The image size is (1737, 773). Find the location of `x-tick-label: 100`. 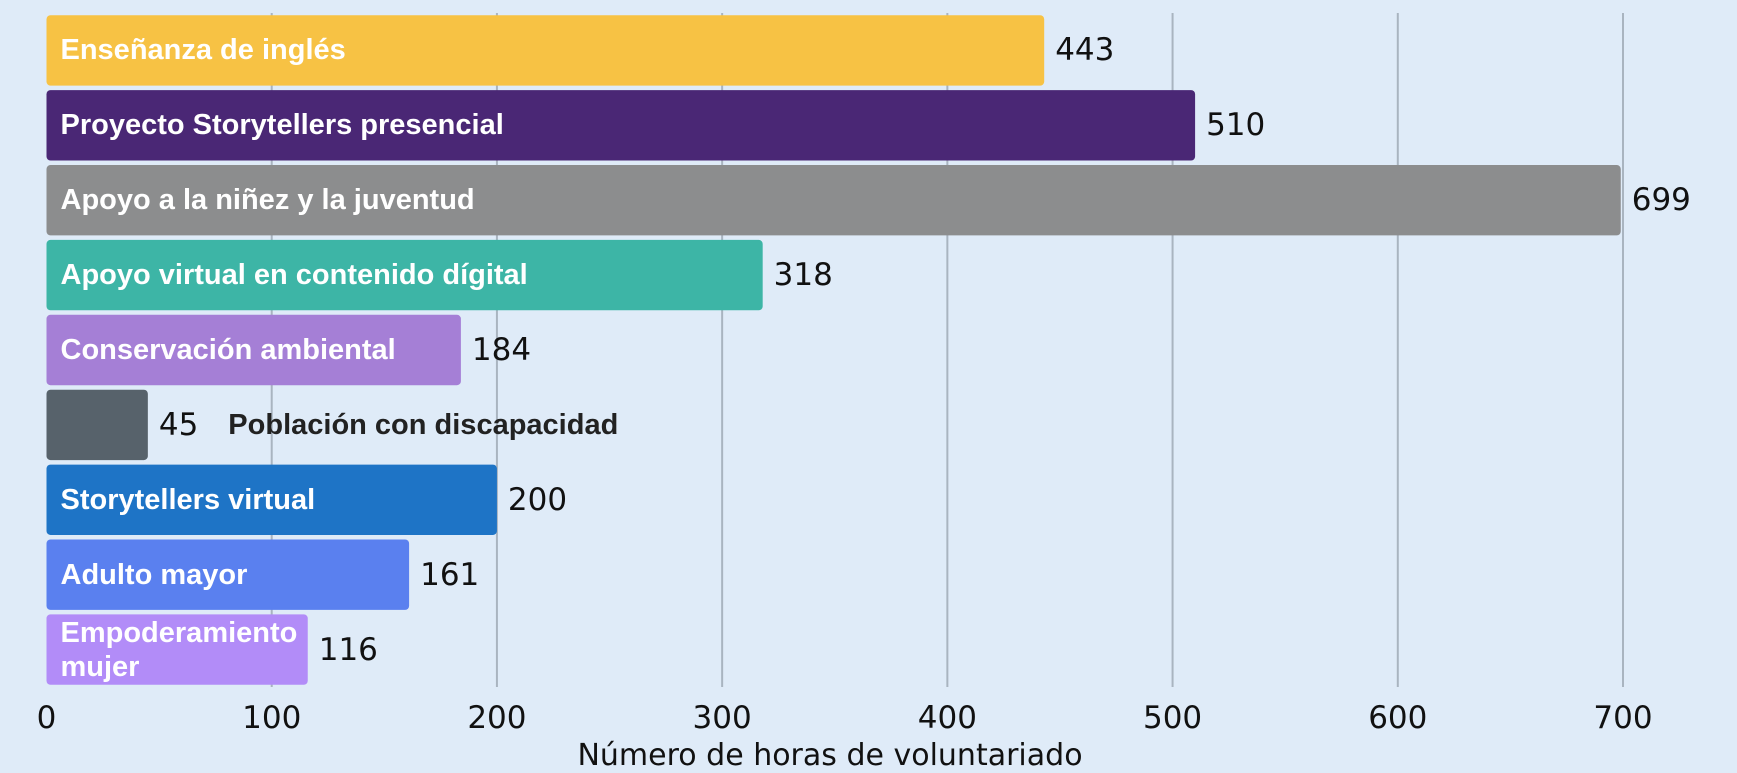

x-tick-label: 100 is located at coordinates (272, 718).